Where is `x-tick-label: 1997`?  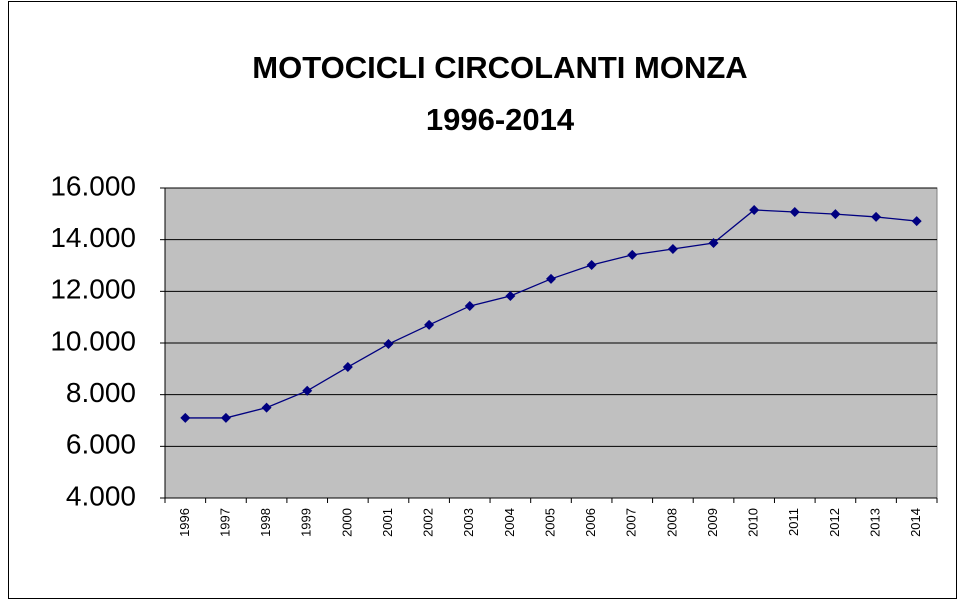
x-tick-label: 1997 is located at coordinates (224, 522).